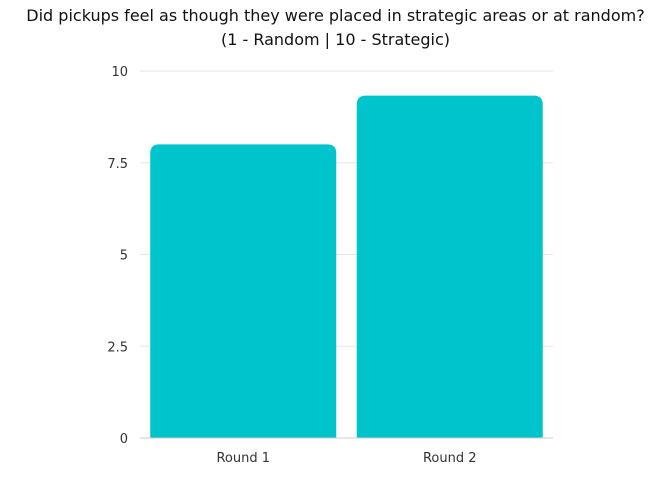 This screenshot has width=671, height=477. Describe the element at coordinates (117, 164) in the screenshot. I see `y-tick-label: 7.5` at that location.